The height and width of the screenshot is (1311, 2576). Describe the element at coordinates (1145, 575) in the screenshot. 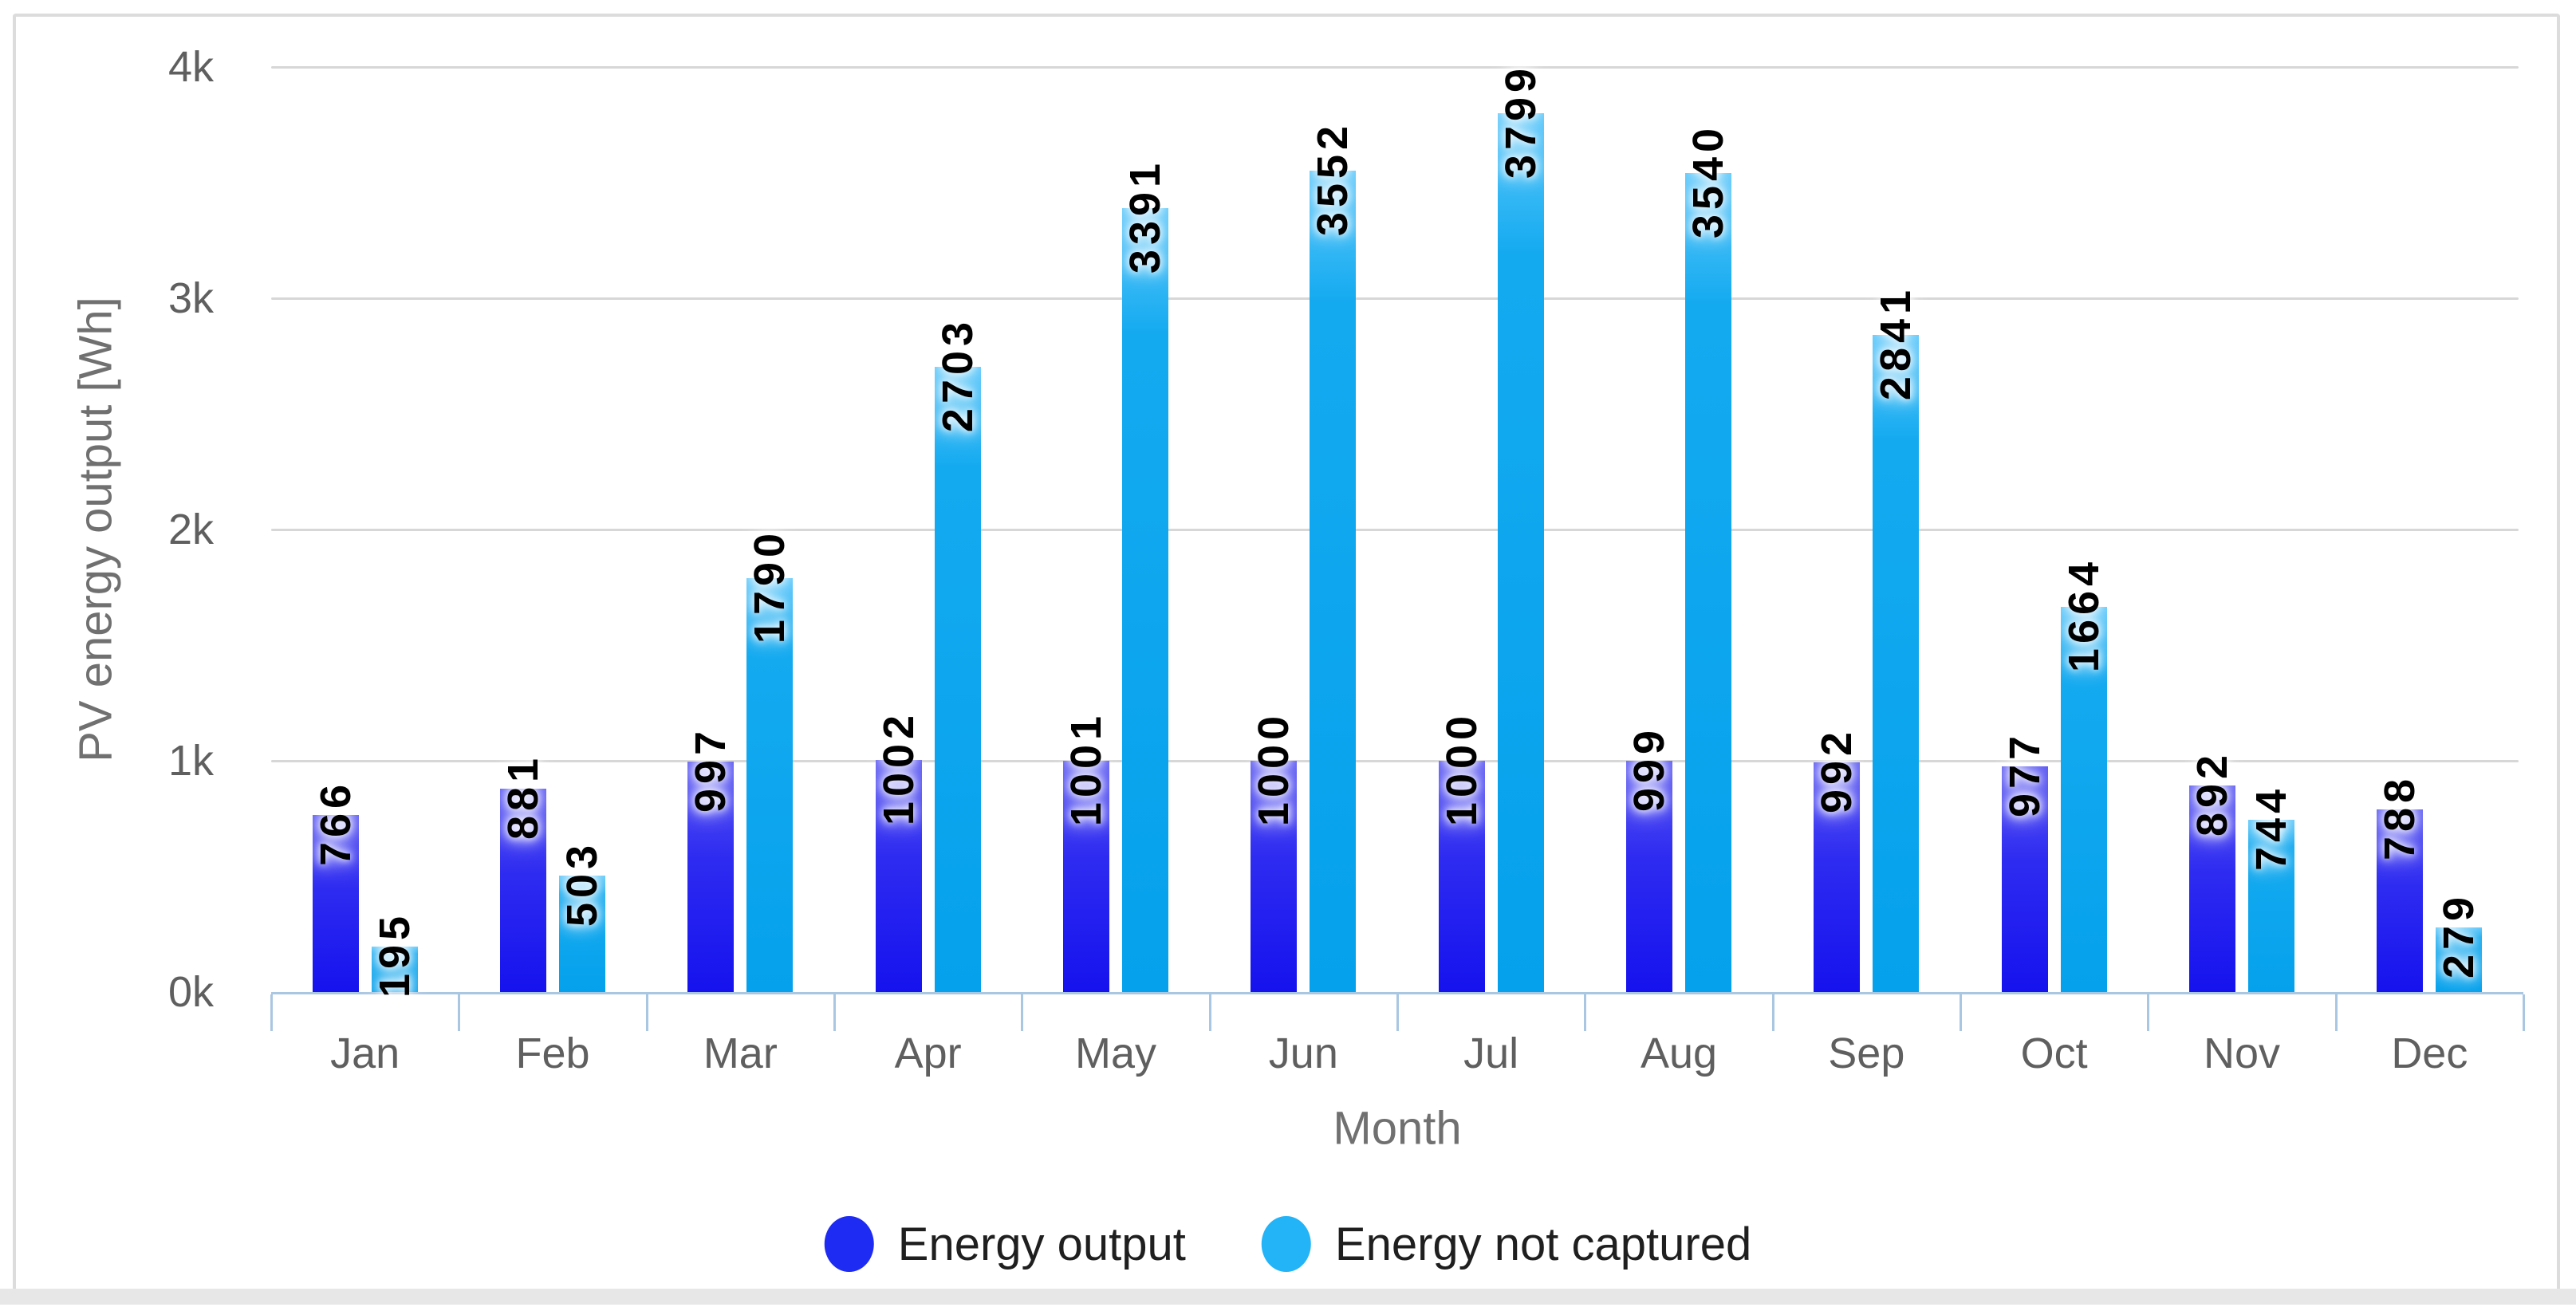

I see `bar-may-not-captured: 3391` at that location.